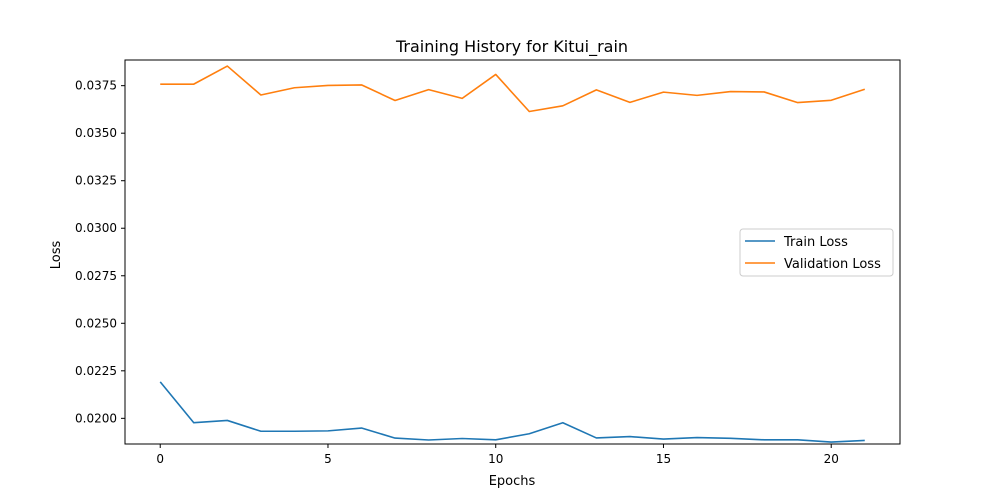 This screenshot has height=504, width=1000. What do you see at coordinates (832, 264) in the screenshot?
I see `legend-label-validation-loss: Validation Loss` at bounding box center [832, 264].